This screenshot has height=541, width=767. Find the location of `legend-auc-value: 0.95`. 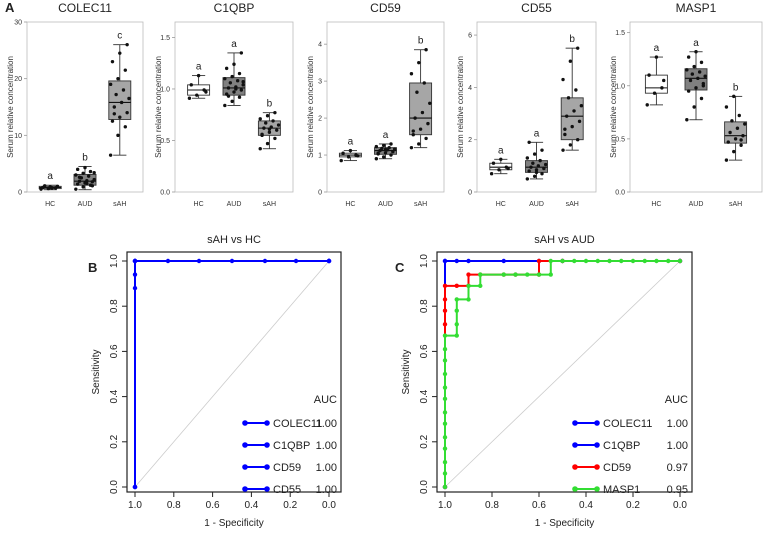

legend-auc-value: 0.95 is located at coordinates (677, 490).